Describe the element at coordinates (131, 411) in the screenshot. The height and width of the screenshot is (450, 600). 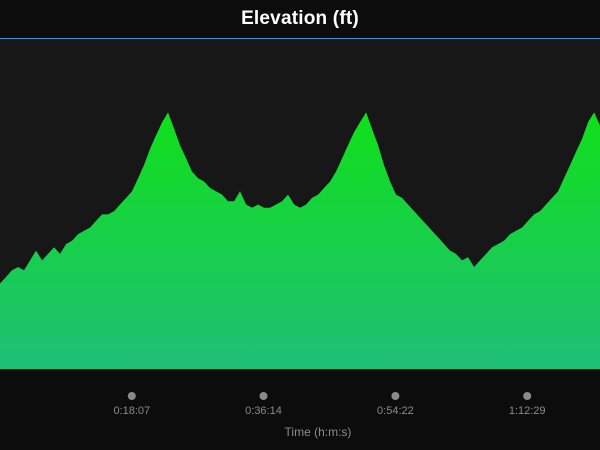
I see `x-tick-label-0: 0:18:07` at that location.